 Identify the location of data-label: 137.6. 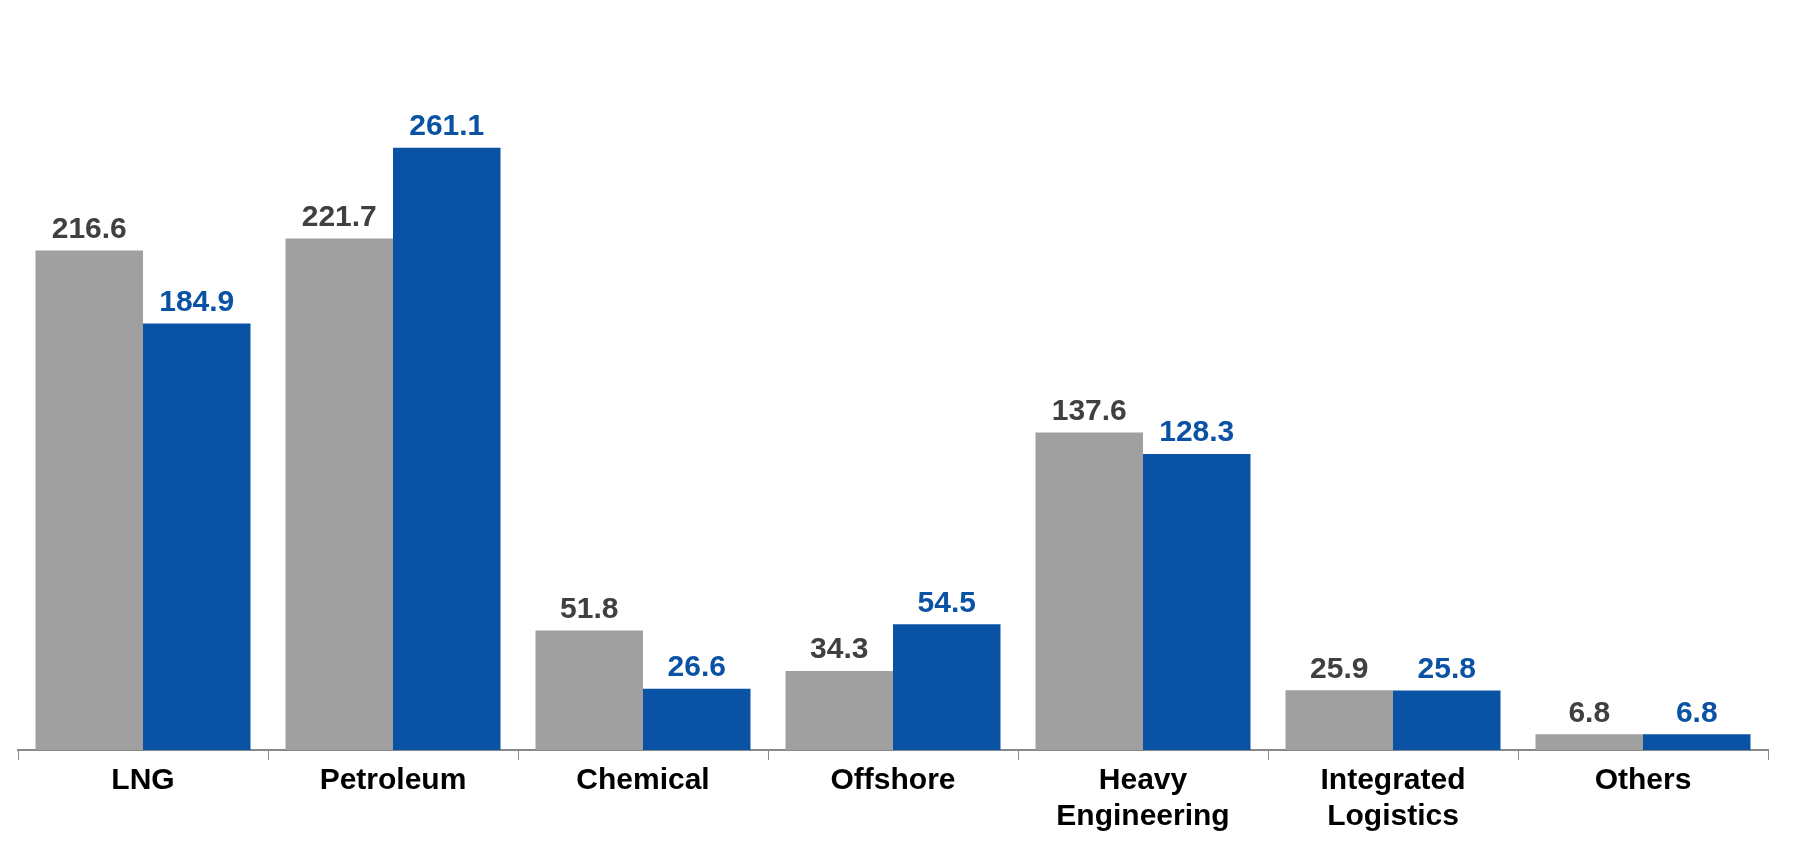
(1089, 409).